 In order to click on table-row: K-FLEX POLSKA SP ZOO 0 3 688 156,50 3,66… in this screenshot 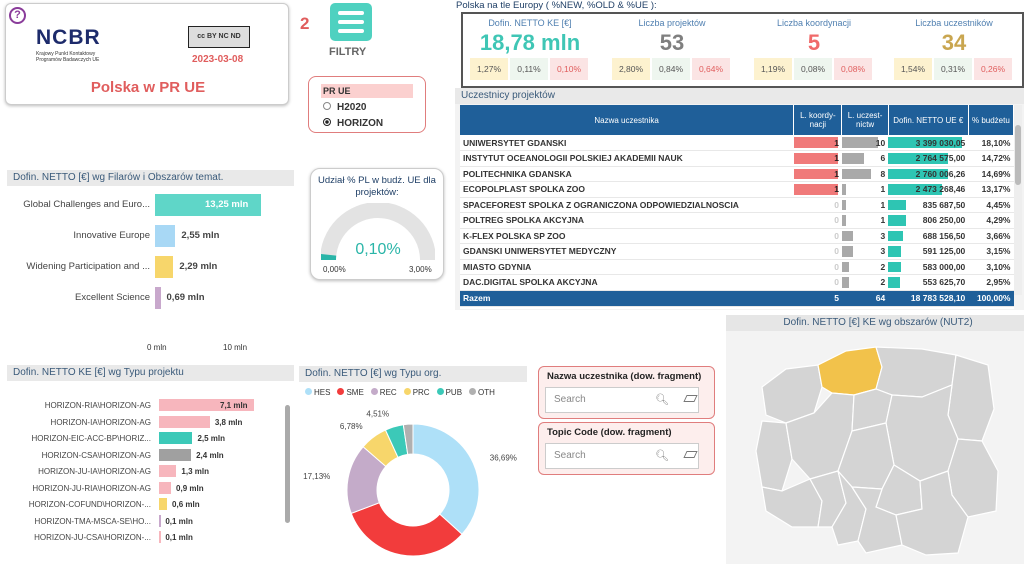, I will do `click(737, 236)`.